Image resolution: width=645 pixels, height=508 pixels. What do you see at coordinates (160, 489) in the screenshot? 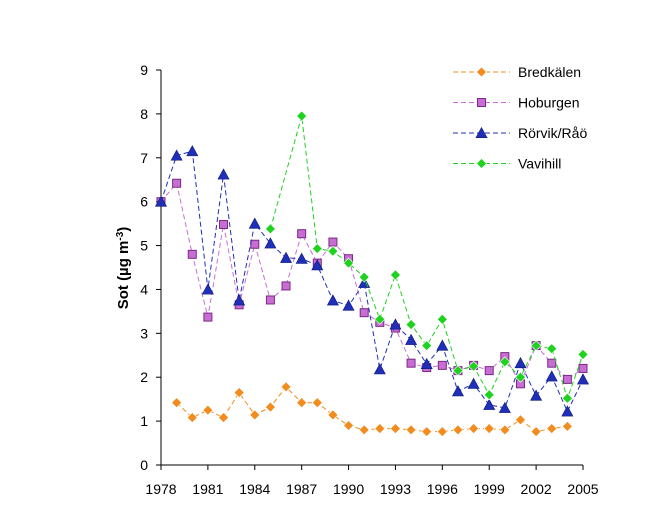
I see `x-tick-label: 1978` at bounding box center [160, 489].